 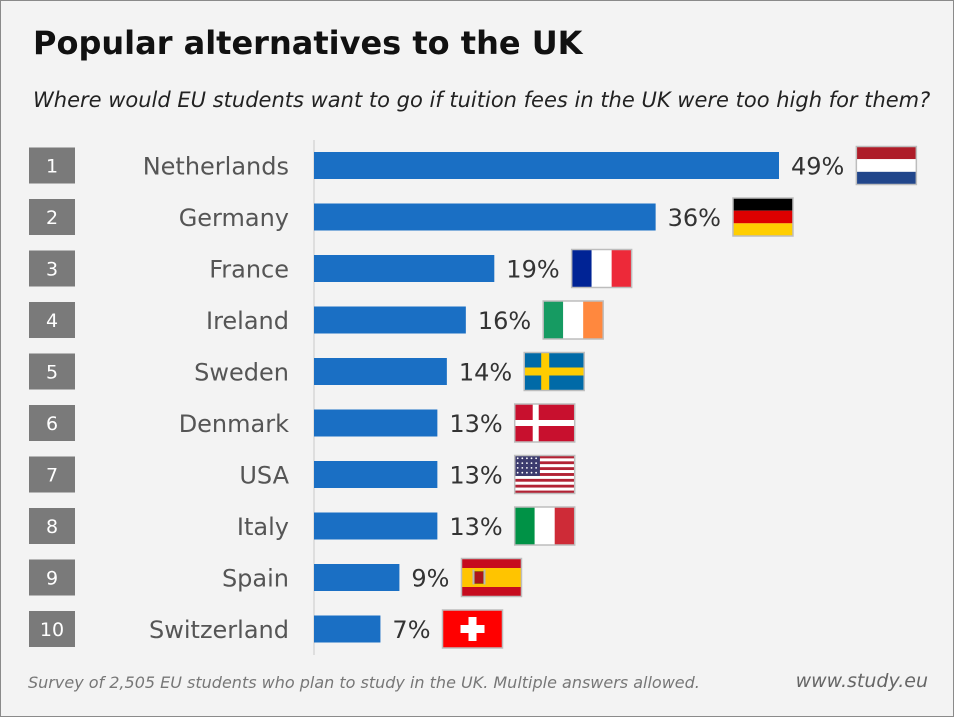 I want to click on usa-flag-canton, so click(x=527, y=465).